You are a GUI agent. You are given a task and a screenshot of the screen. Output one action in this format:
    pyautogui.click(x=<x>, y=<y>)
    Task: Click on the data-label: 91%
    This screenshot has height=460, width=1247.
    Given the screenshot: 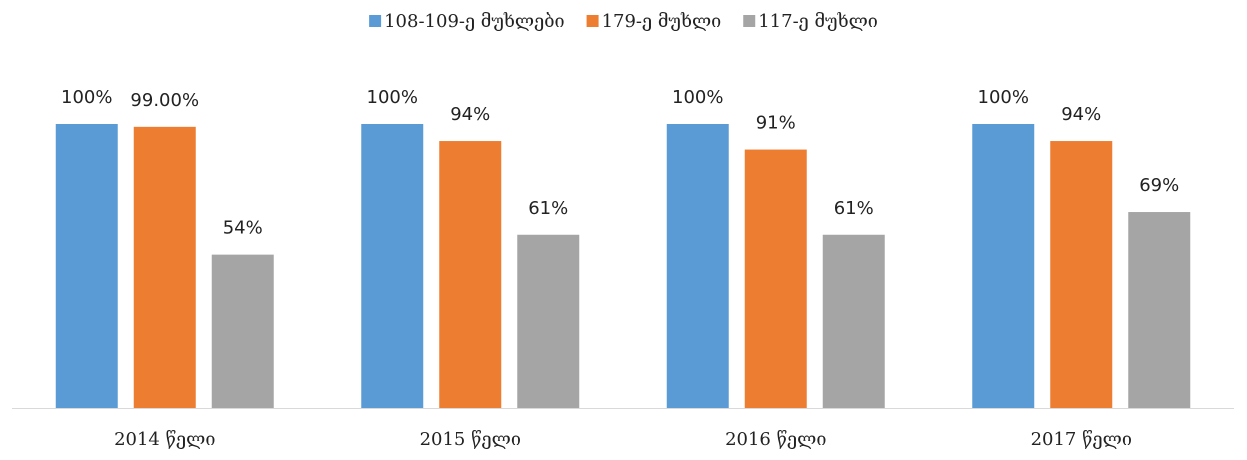 What is the action you would take?
    pyautogui.click(x=776, y=123)
    